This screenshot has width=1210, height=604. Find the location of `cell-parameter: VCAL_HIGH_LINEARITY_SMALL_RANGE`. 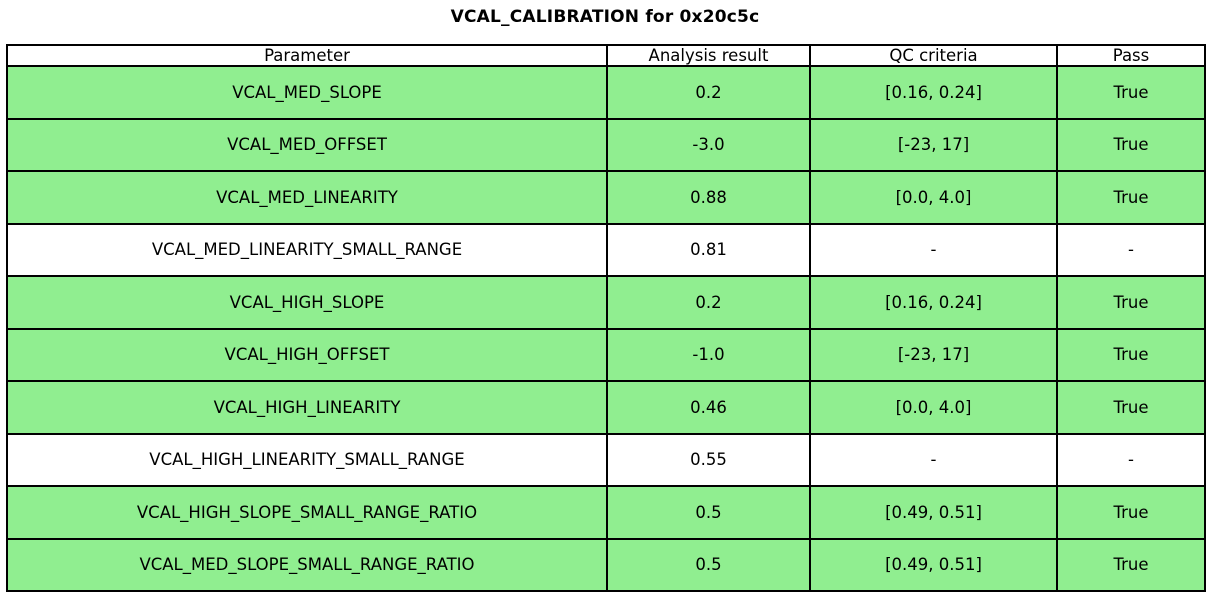

cell-parameter: VCAL_HIGH_LINEARITY_SMALL_RANGE is located at coordinates (307, 459).